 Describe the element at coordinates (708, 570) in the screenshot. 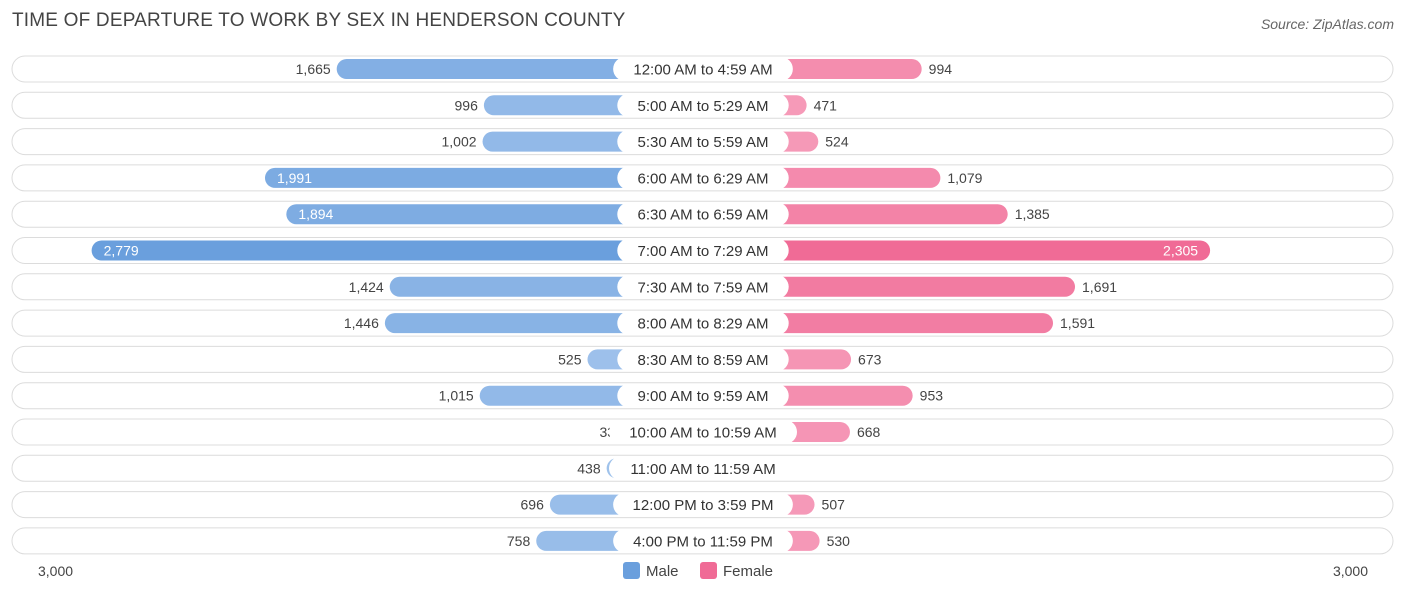

I see `legend-female-swatch` at that location.